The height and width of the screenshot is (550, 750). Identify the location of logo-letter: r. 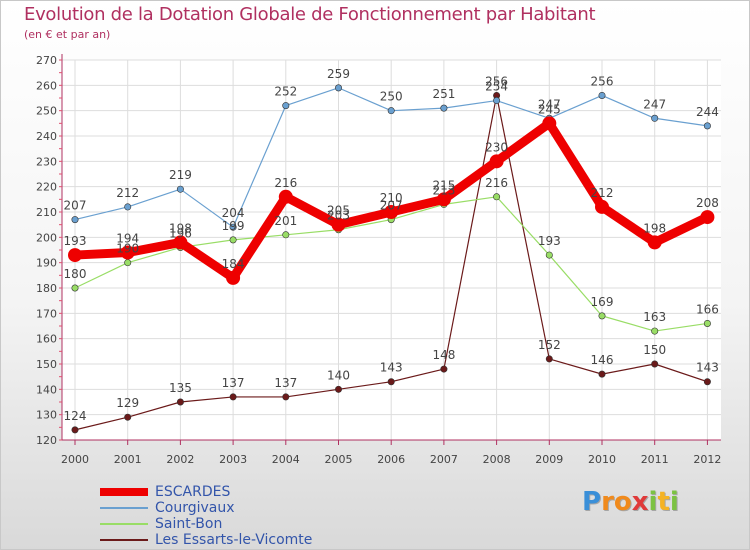
(607, 502).